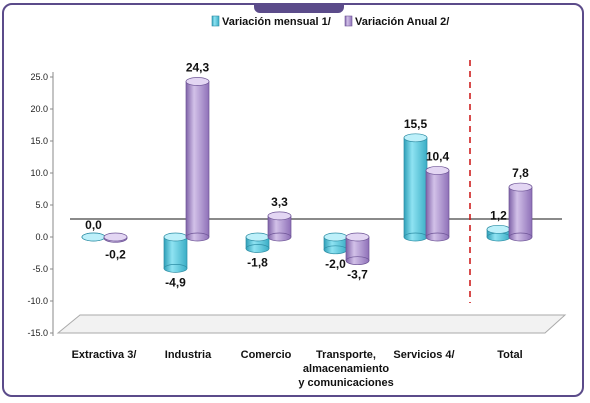 The image size is (590, 403). What do you see at coordinates (498, 215) in the screenshot?
I see `data-label: 1,2` at bounding box center [498, 215].